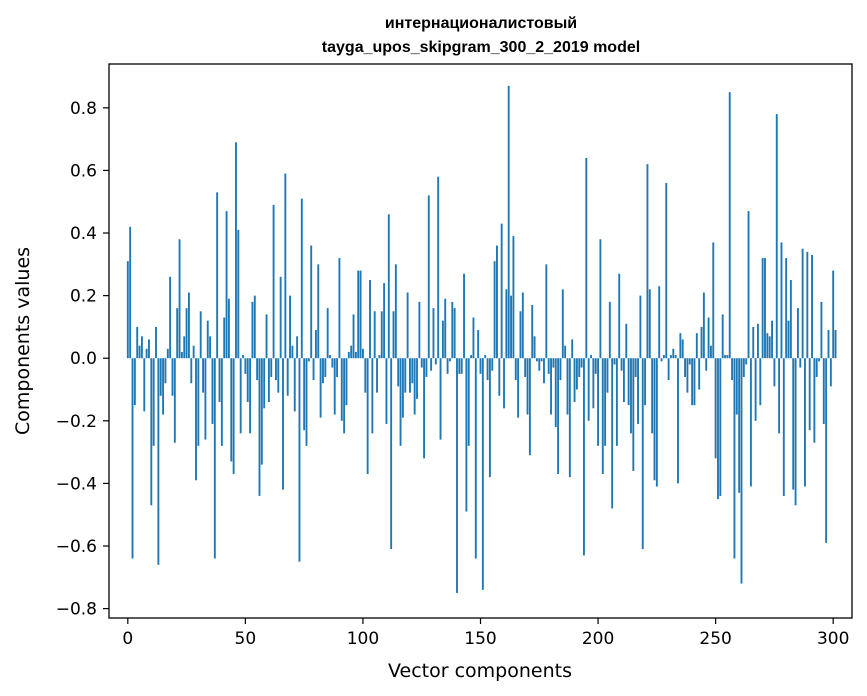  What do you see at coordinates (76, 422) in the screenshot?
I see `y-tick-label: −0.2` at bounding box center [76, 422].